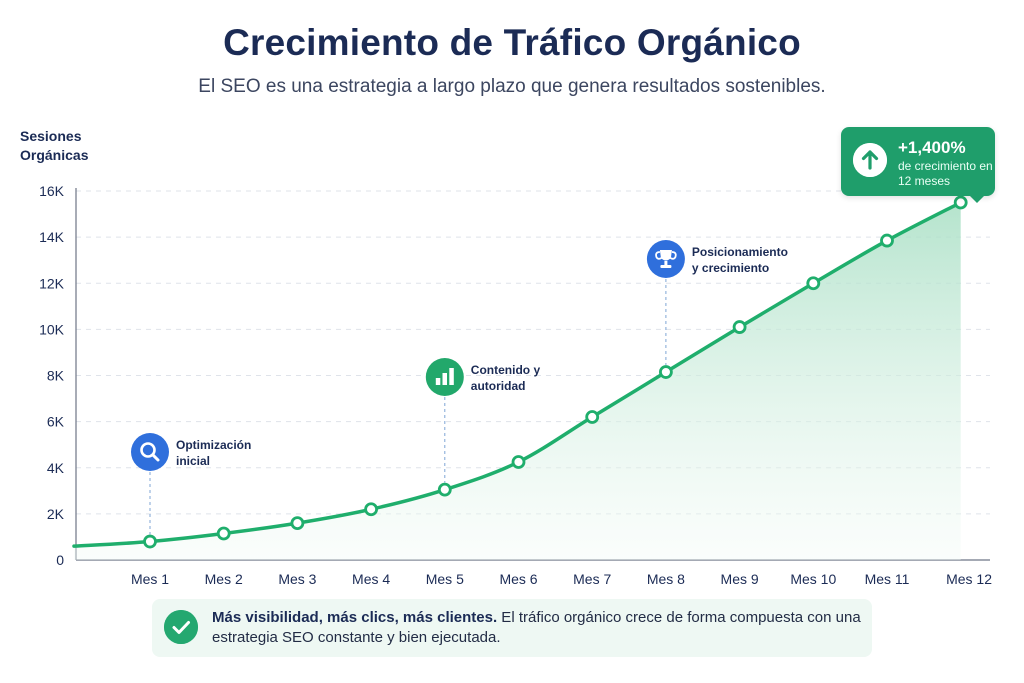 This screenshot has height=683, width=1024. Describe the element at coordinates (969, 579) in the screenshot. I see `x-tick-label: Mes 12` at that location.